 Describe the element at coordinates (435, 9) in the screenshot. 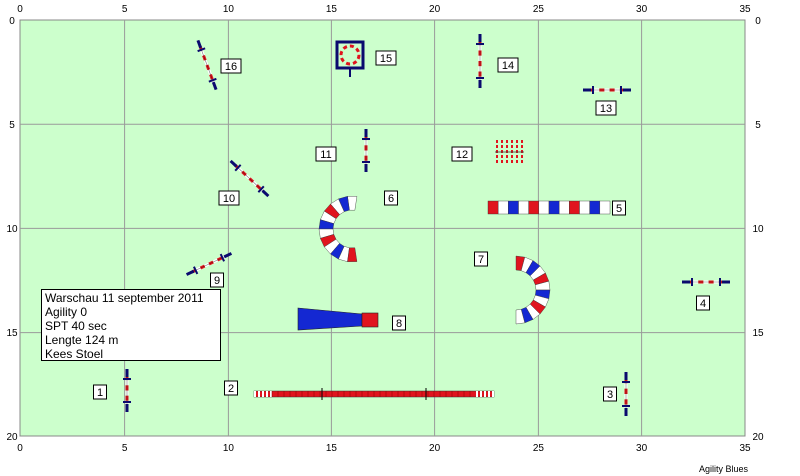

I see `x-tick-top: 20` at that location.